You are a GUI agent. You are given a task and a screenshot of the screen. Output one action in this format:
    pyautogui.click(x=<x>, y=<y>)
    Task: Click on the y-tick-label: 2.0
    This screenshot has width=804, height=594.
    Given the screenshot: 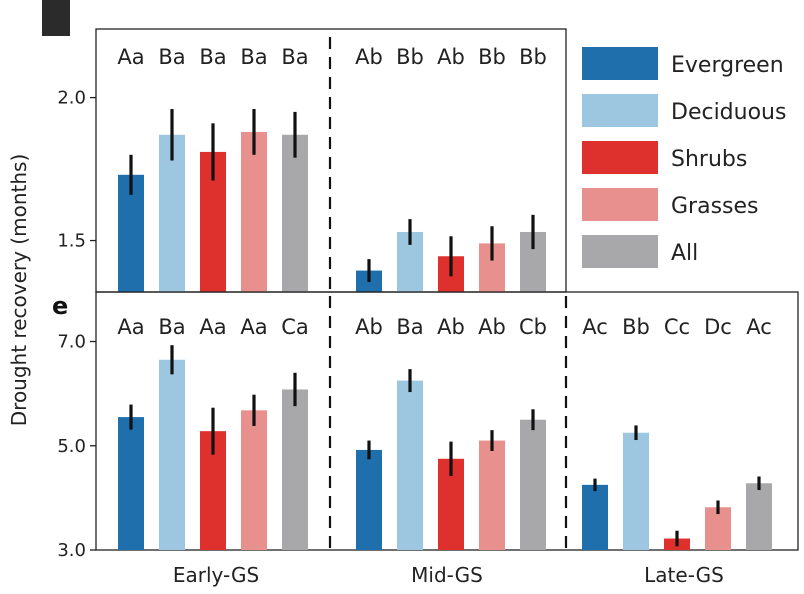 What is the action you would take?
    pyautogui.click(x=71, y=98)
    